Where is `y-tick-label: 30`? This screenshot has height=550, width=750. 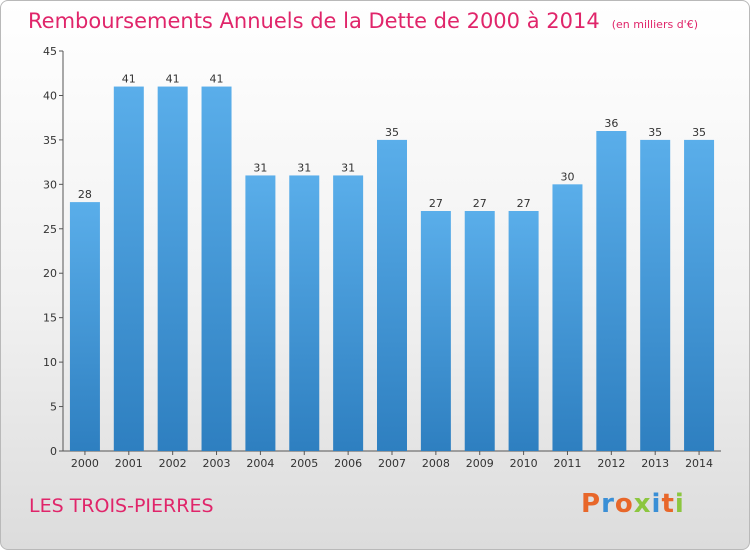 y-tick-label: 30 is located at coordinates (50, 184).